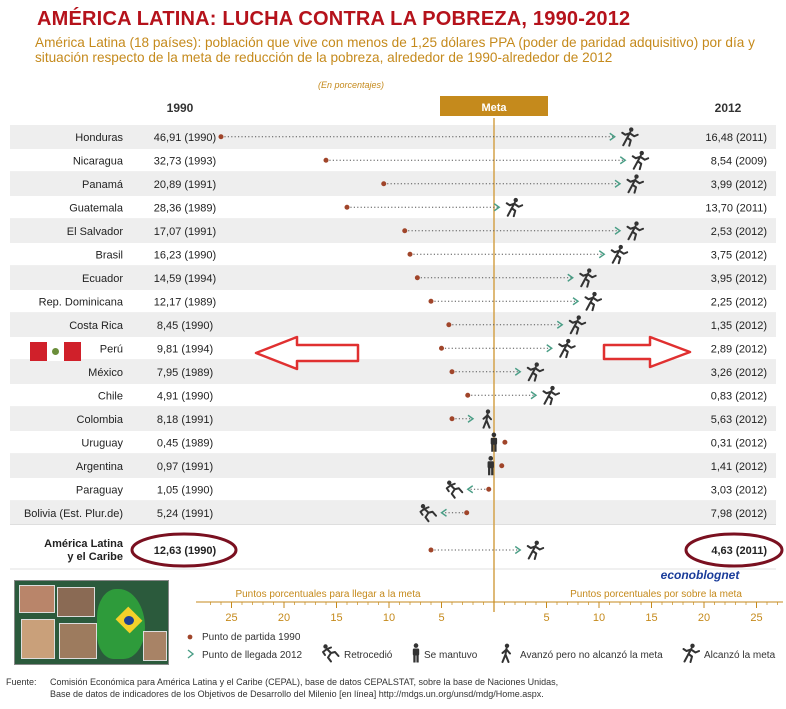 This screenshot has width=786, height=709. I want to click on legend-avanzo-icon, so click(506, 653).